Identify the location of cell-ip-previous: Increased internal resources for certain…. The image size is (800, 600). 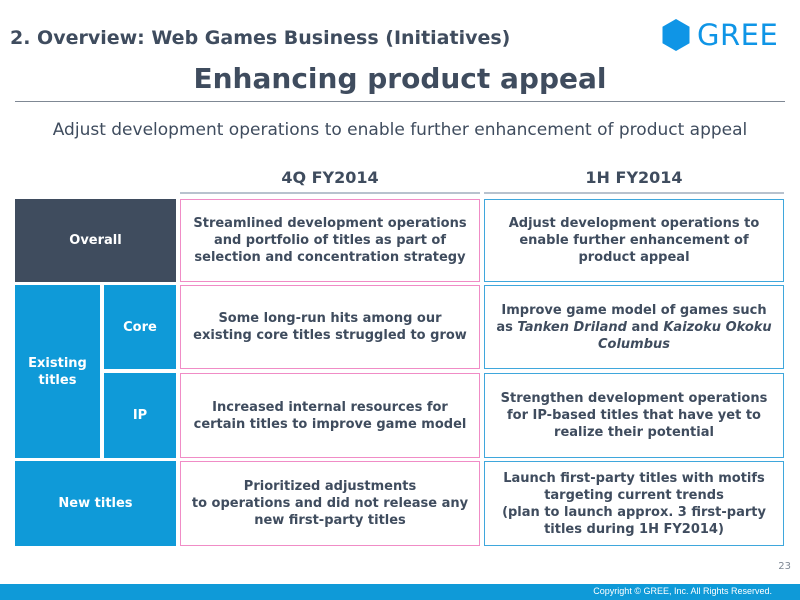
(330, 415).